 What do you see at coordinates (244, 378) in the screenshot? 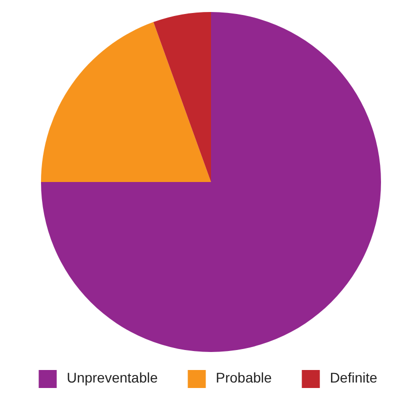
I see `legend-label: Probable` at bounding box center [244, 378].